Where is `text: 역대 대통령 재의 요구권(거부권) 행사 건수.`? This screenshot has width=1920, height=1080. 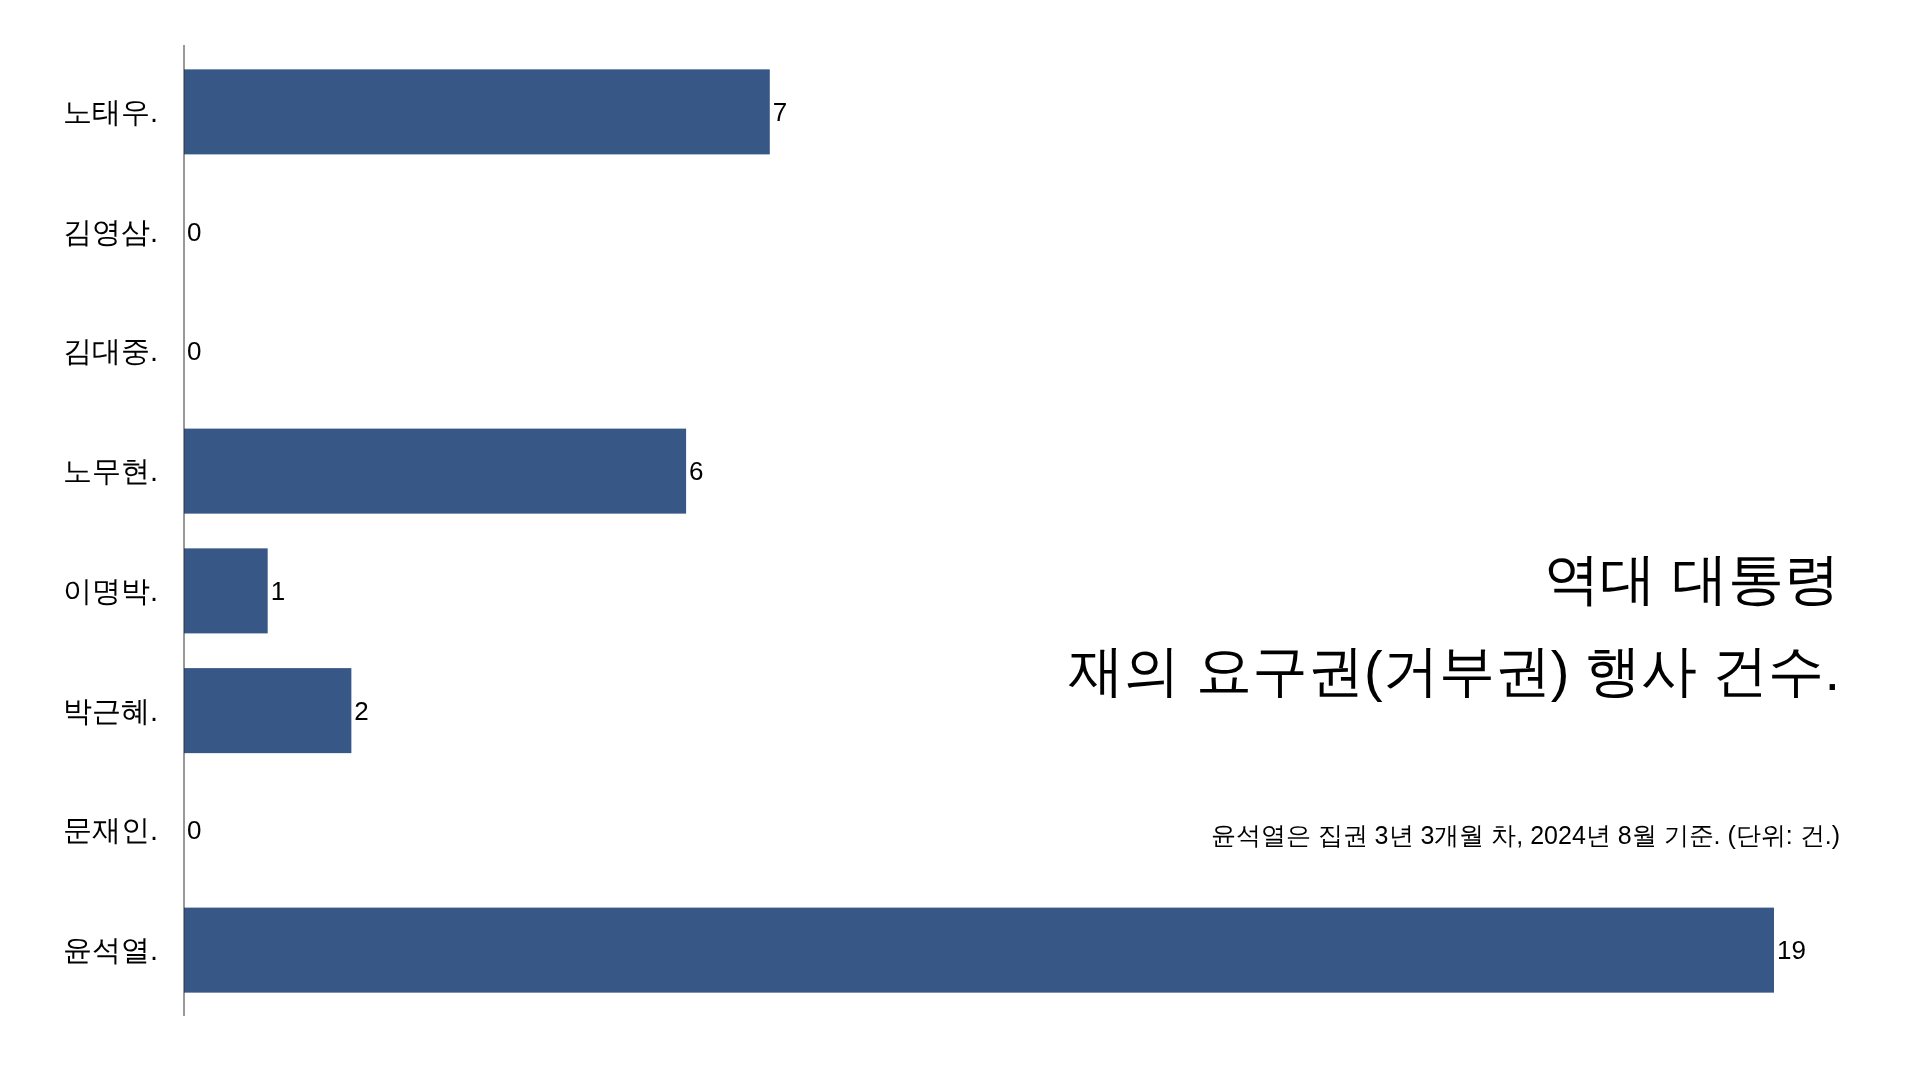 text: 역대 대통령 재의 요구권(거부권) 행사 건수. is located at coordinates (1454, 624).